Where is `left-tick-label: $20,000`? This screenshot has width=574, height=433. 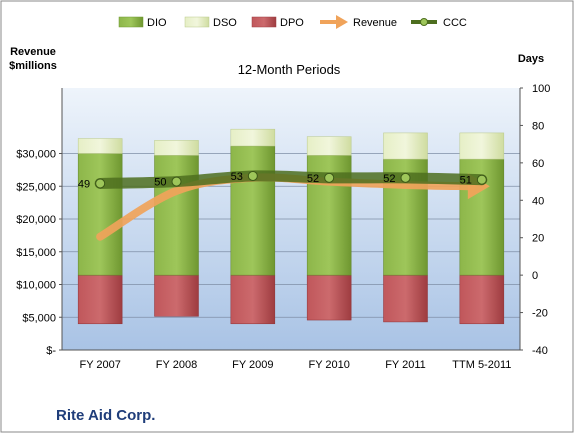 left-tick-label: $20,000 is located at coordinates (36, 220).